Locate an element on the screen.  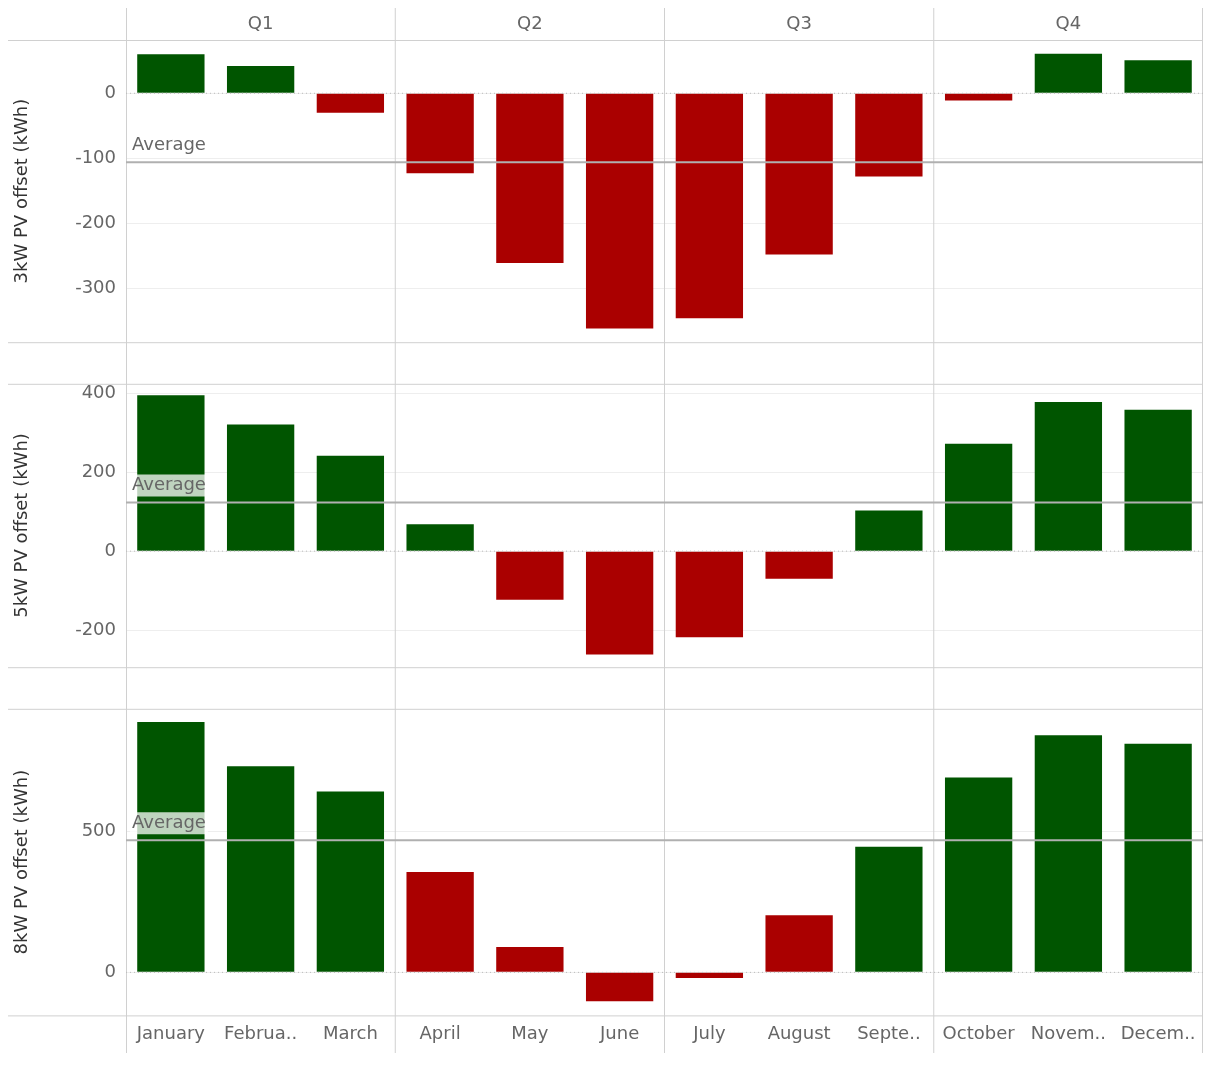
text: Q2 is located at coordinates (530, 22).